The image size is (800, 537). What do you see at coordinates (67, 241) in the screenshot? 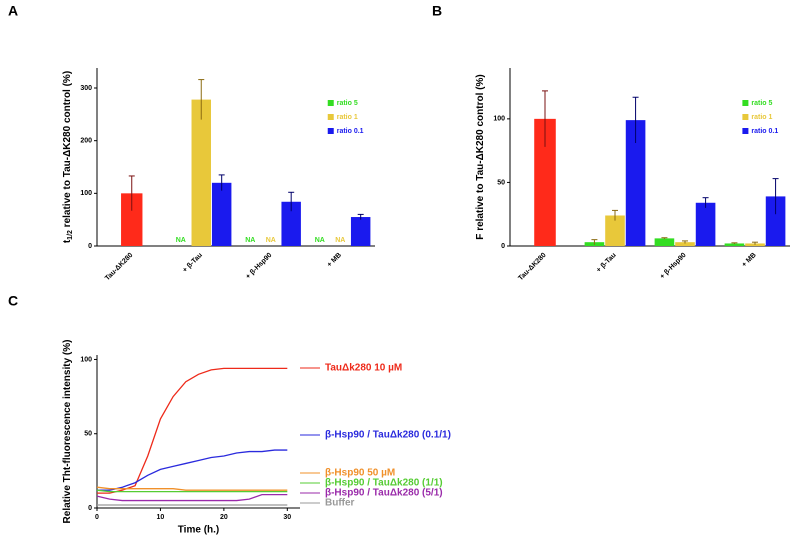
I see `y-axis-label-part: t` at bounding box center [67, 241].